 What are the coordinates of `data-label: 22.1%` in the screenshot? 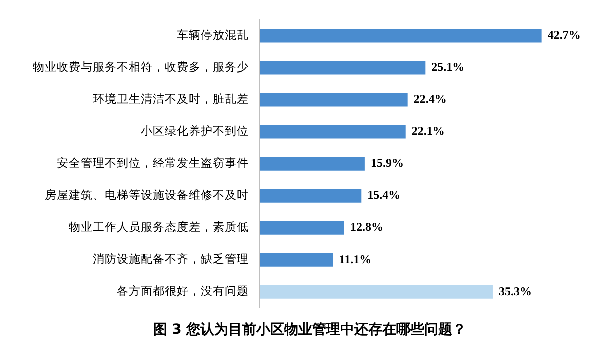 It's located at (428, 131).